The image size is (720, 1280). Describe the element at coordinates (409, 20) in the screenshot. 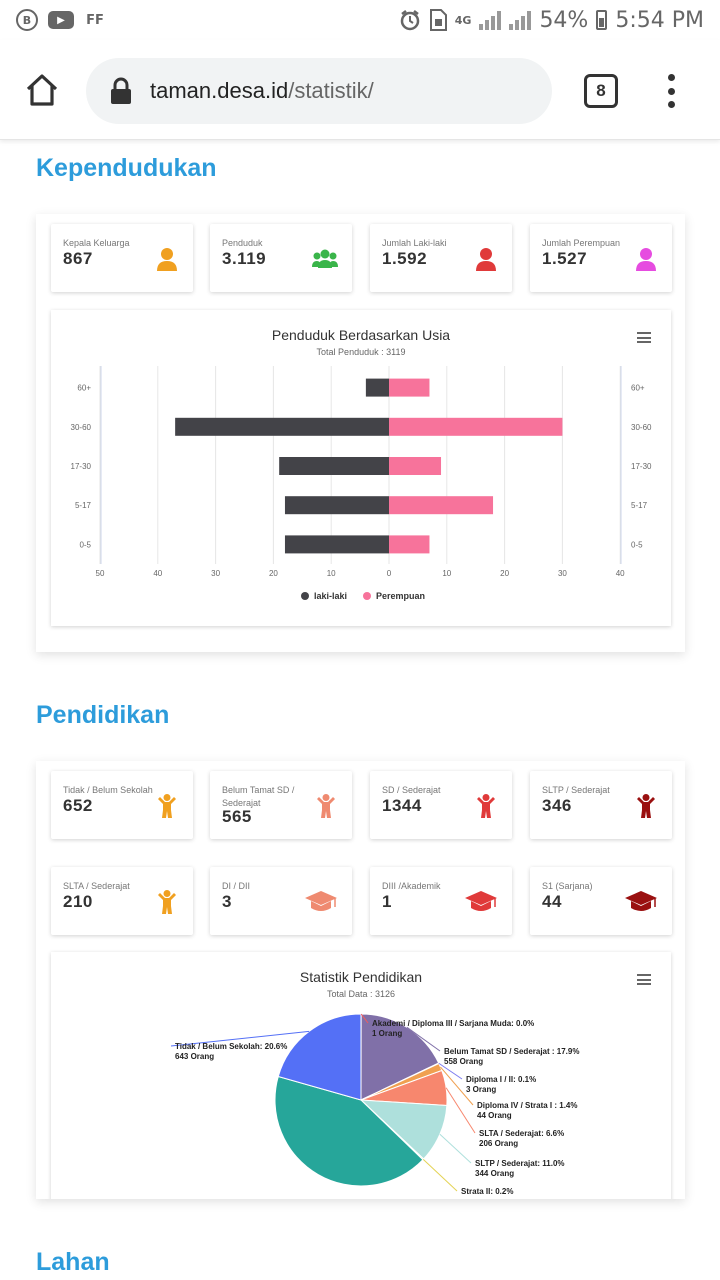

I see `alarm-icon` at that location.